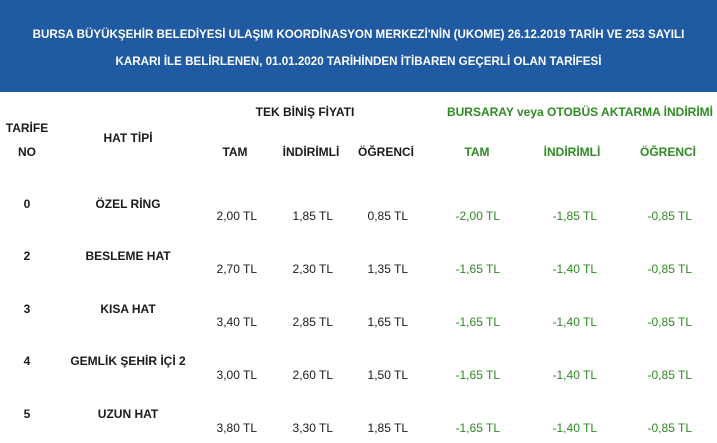  Describe the element at coordinates (477, 216) in the screenshot. I see `row-aktarma-tam: -2,00 TL` at that location.